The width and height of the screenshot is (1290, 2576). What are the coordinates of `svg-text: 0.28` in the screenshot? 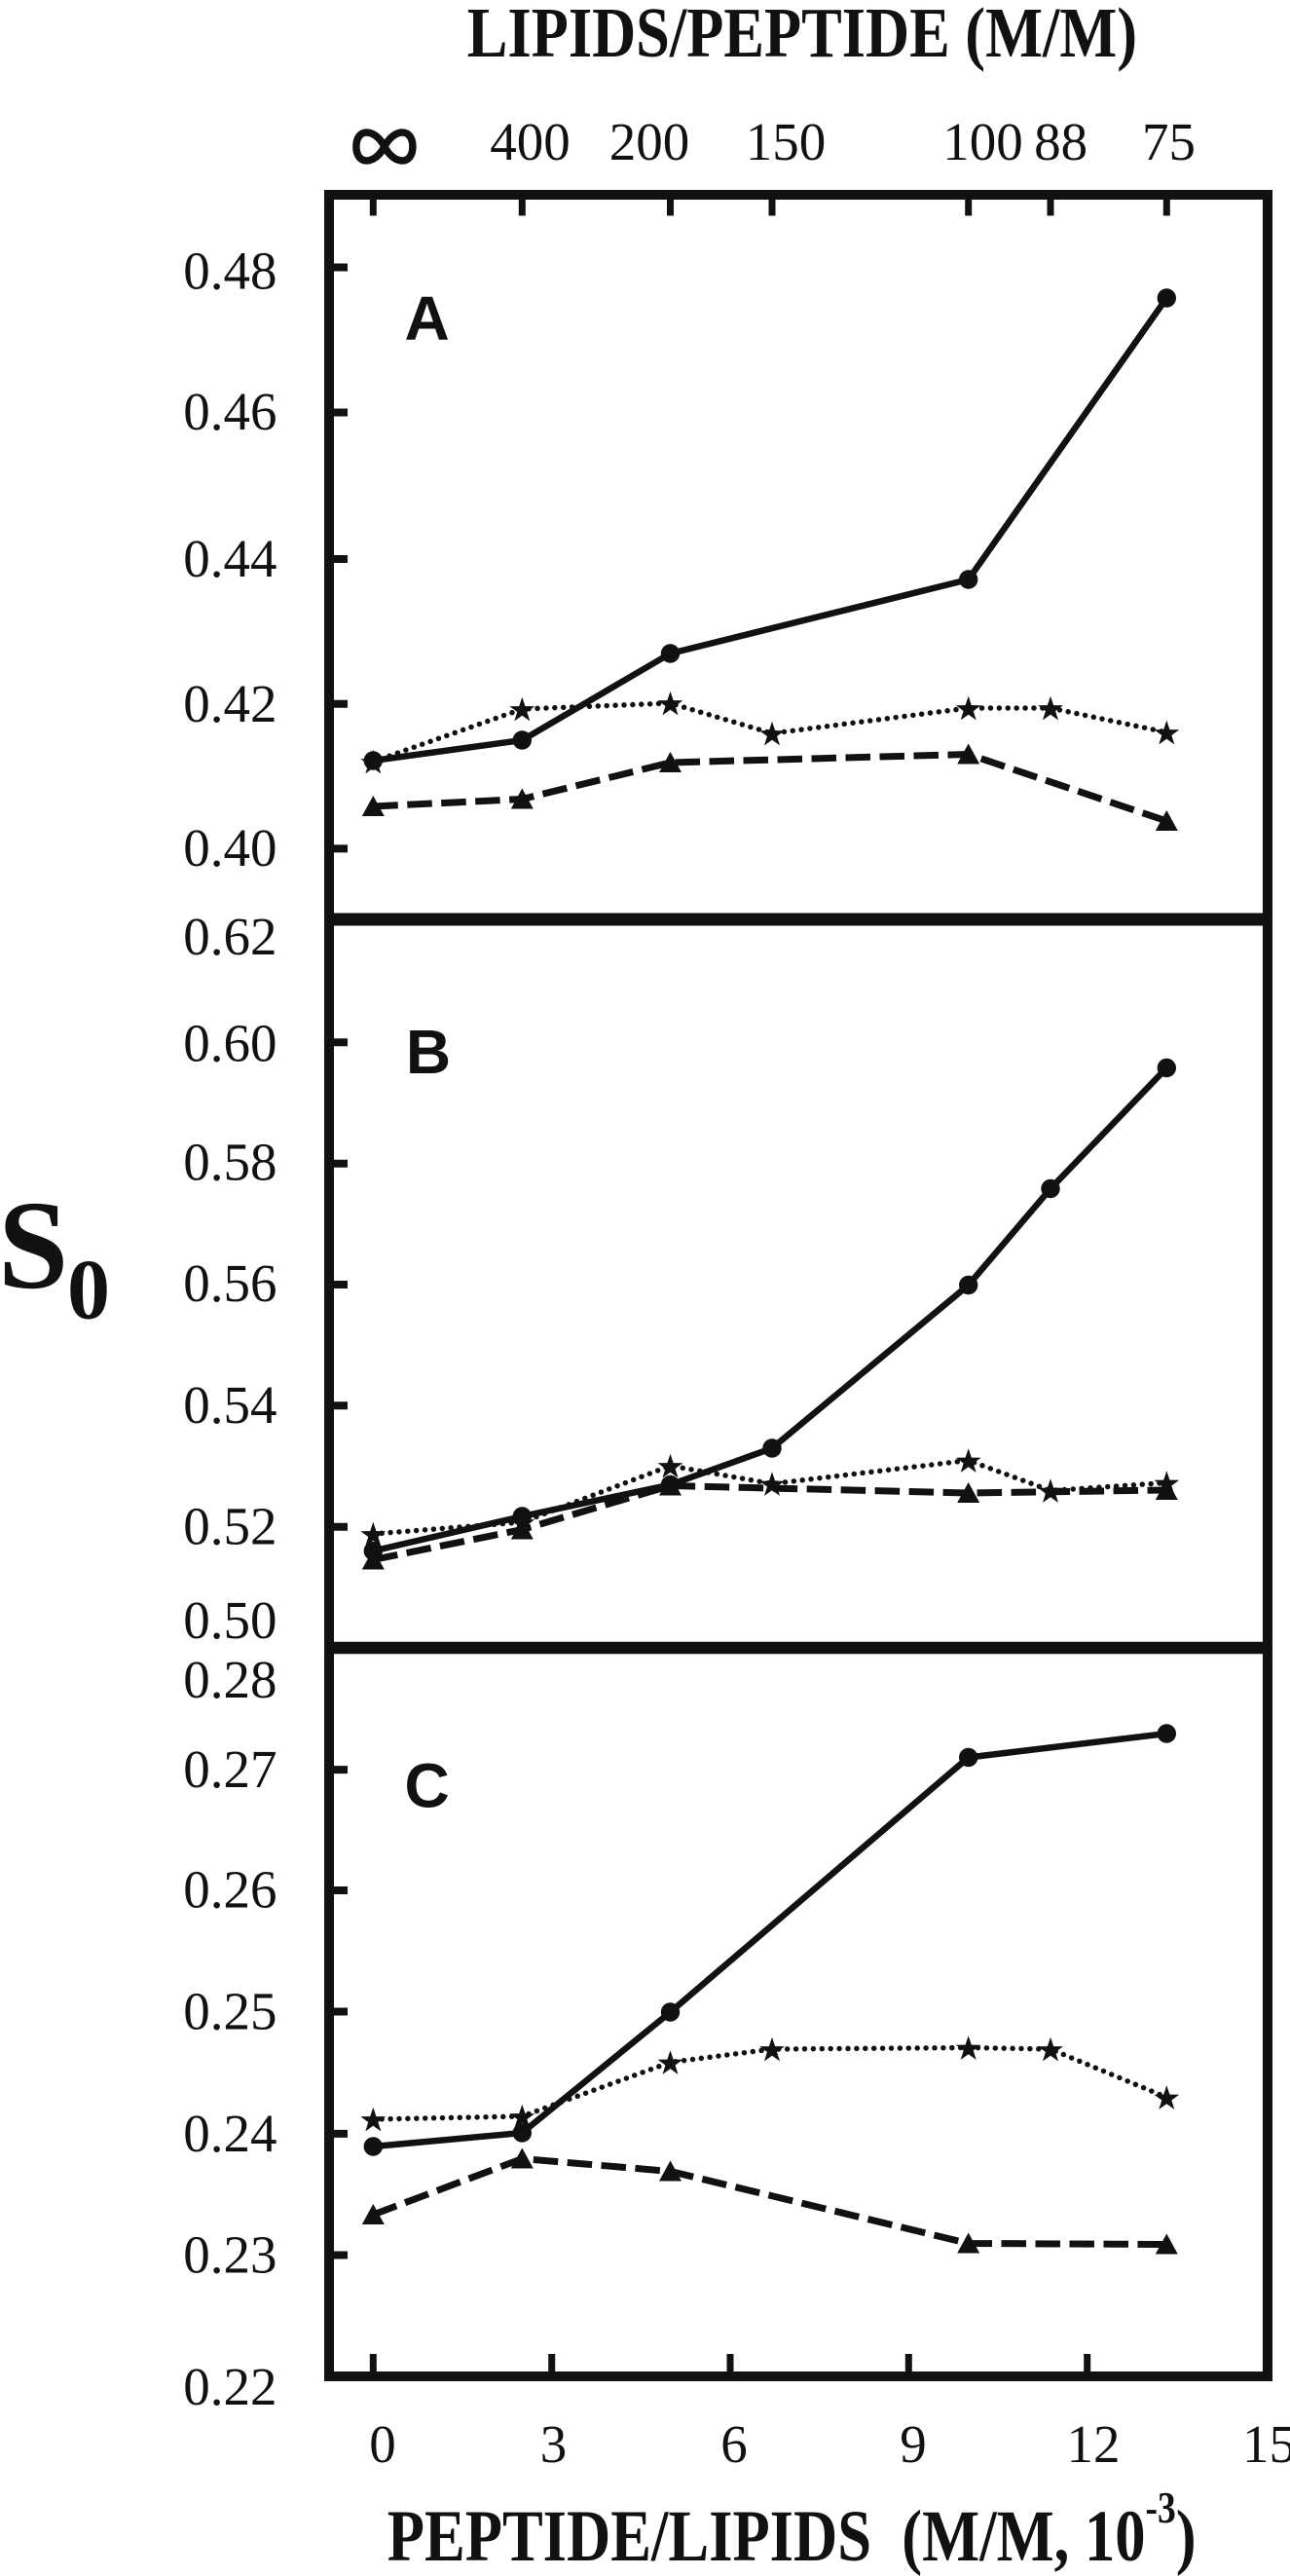 It's located at (229, 1679).